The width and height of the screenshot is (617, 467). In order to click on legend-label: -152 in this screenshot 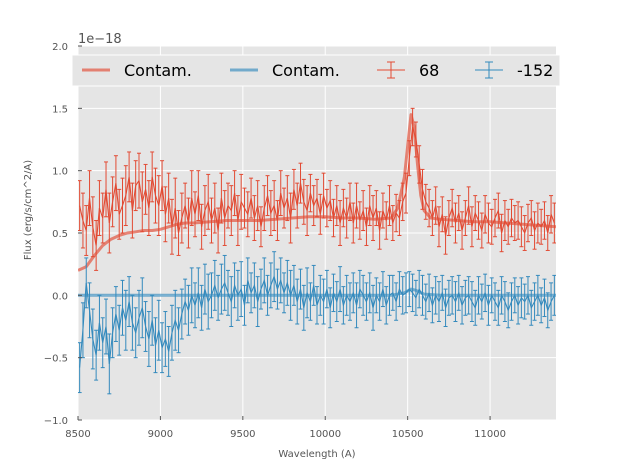, I will do `click(535, 70)`.